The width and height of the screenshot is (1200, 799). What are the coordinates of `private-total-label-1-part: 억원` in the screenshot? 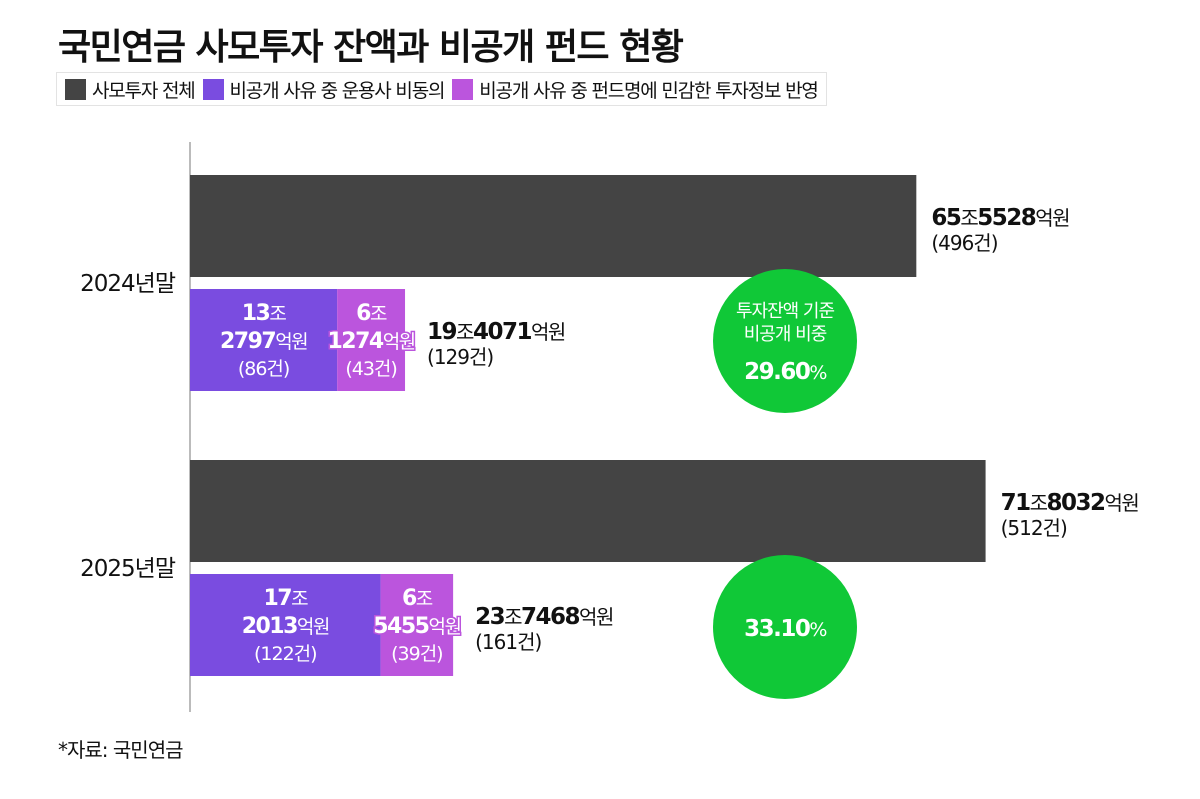 It's located at (596, 617).